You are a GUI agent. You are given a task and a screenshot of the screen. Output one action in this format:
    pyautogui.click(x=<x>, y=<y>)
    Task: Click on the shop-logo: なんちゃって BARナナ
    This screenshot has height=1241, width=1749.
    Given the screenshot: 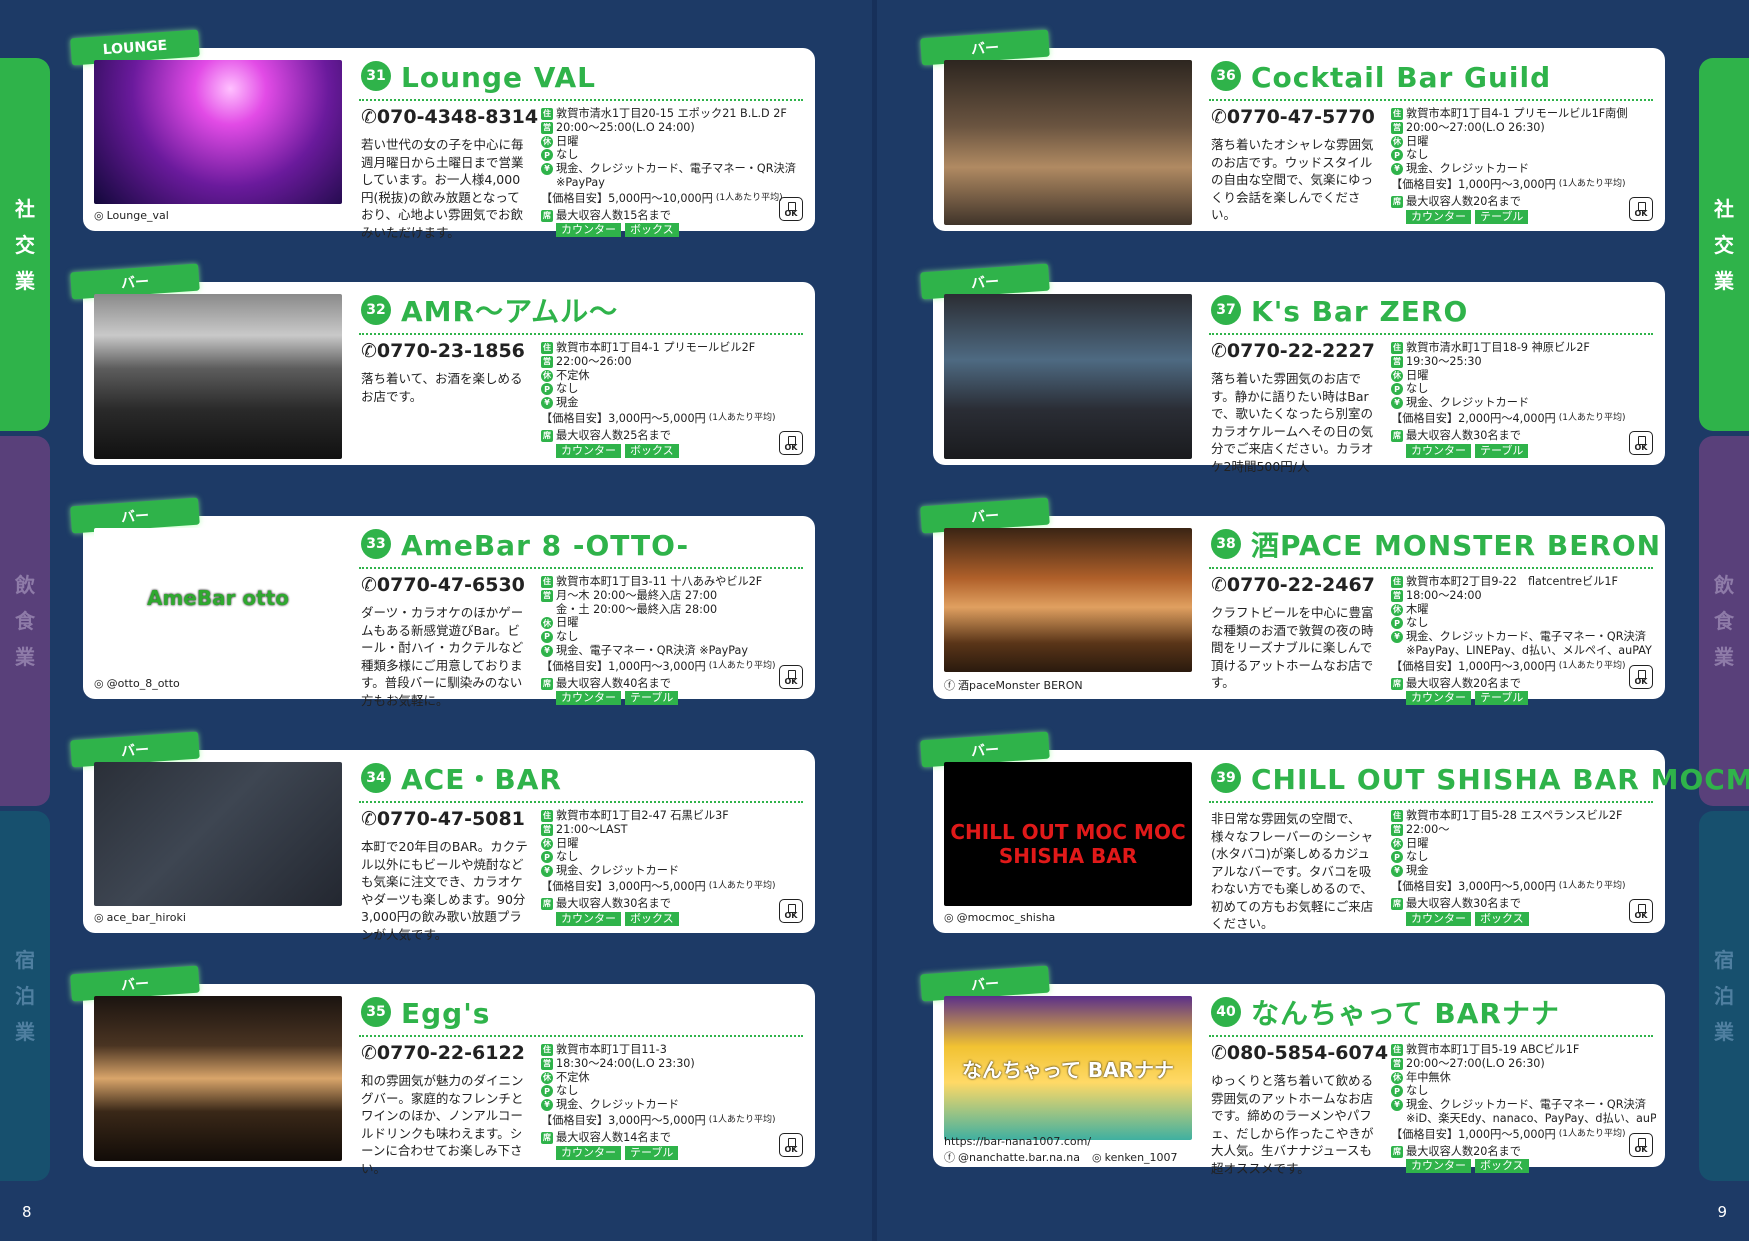 What is the action you would take?
    pyautogui.click(x=1068, y=1069)
    